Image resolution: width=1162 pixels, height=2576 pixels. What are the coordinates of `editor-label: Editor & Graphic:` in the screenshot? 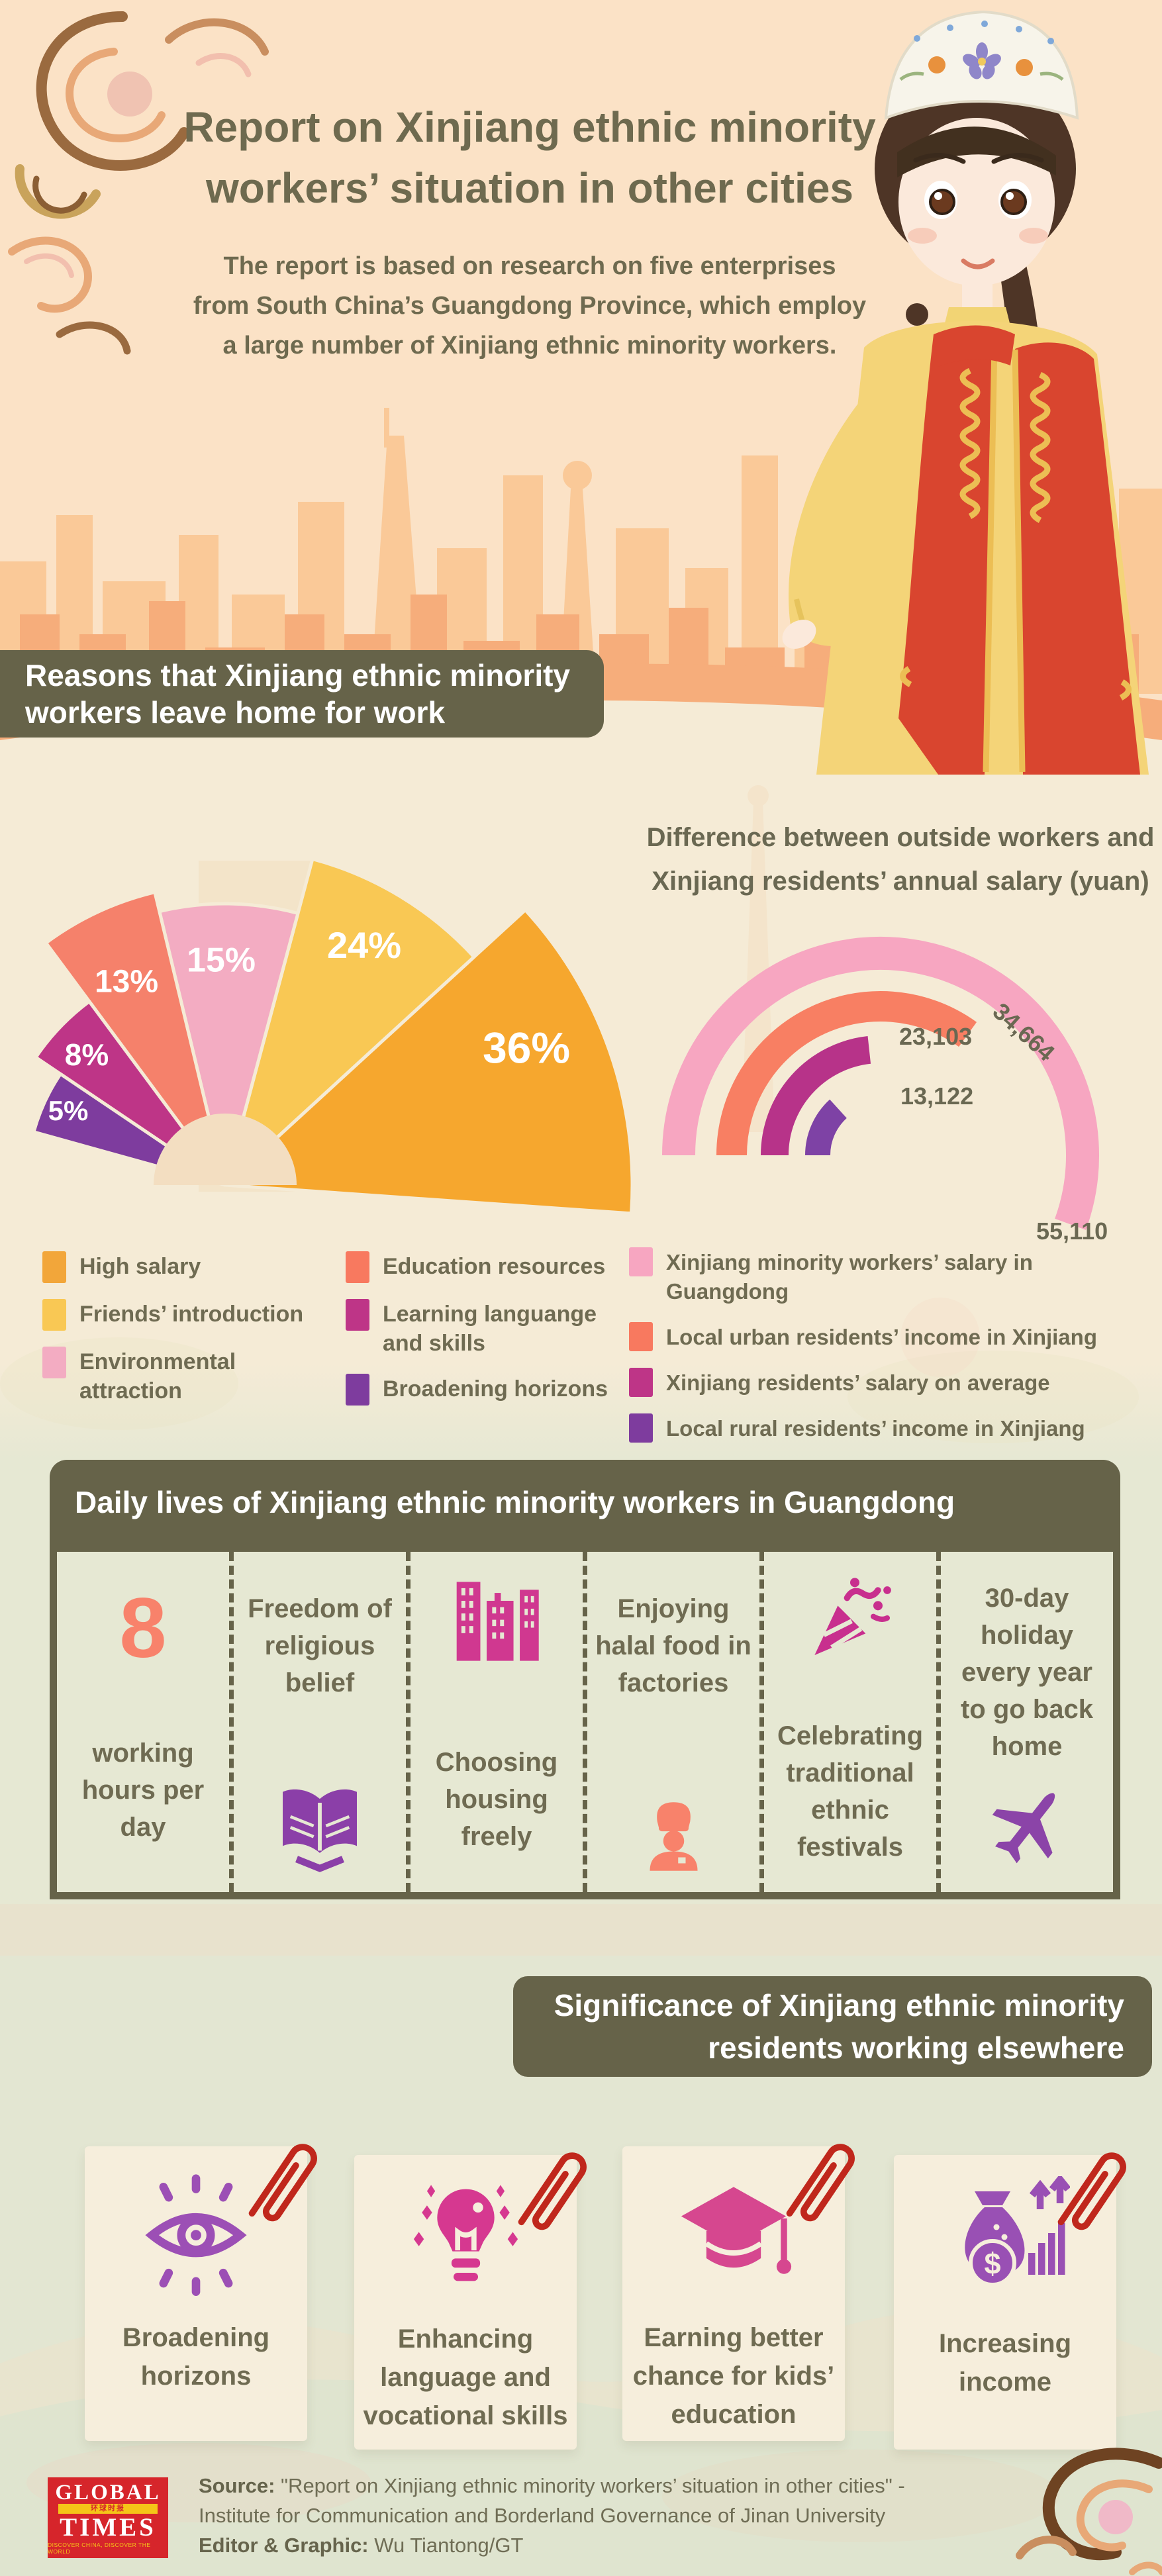 It's located at (284, 2545).